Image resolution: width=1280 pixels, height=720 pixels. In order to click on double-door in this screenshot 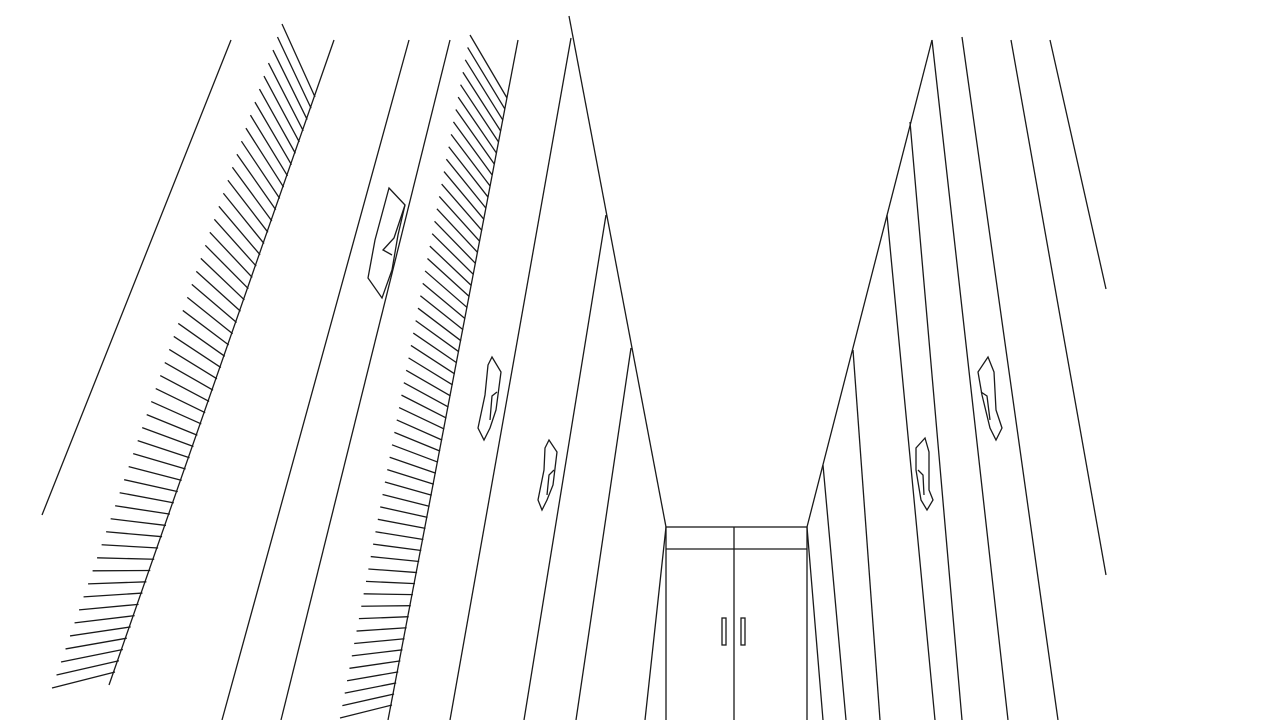, I will do `click(736, 623)`.